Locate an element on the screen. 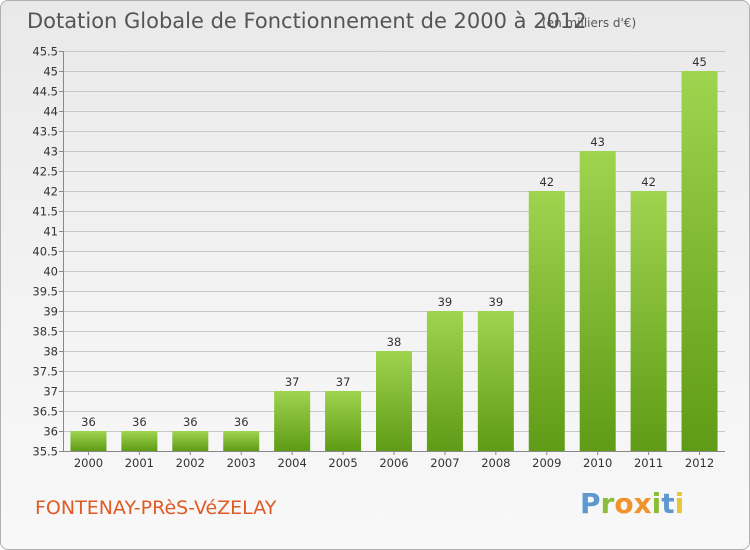  y-tick-label: 45 is located at coordinates (50, 72).